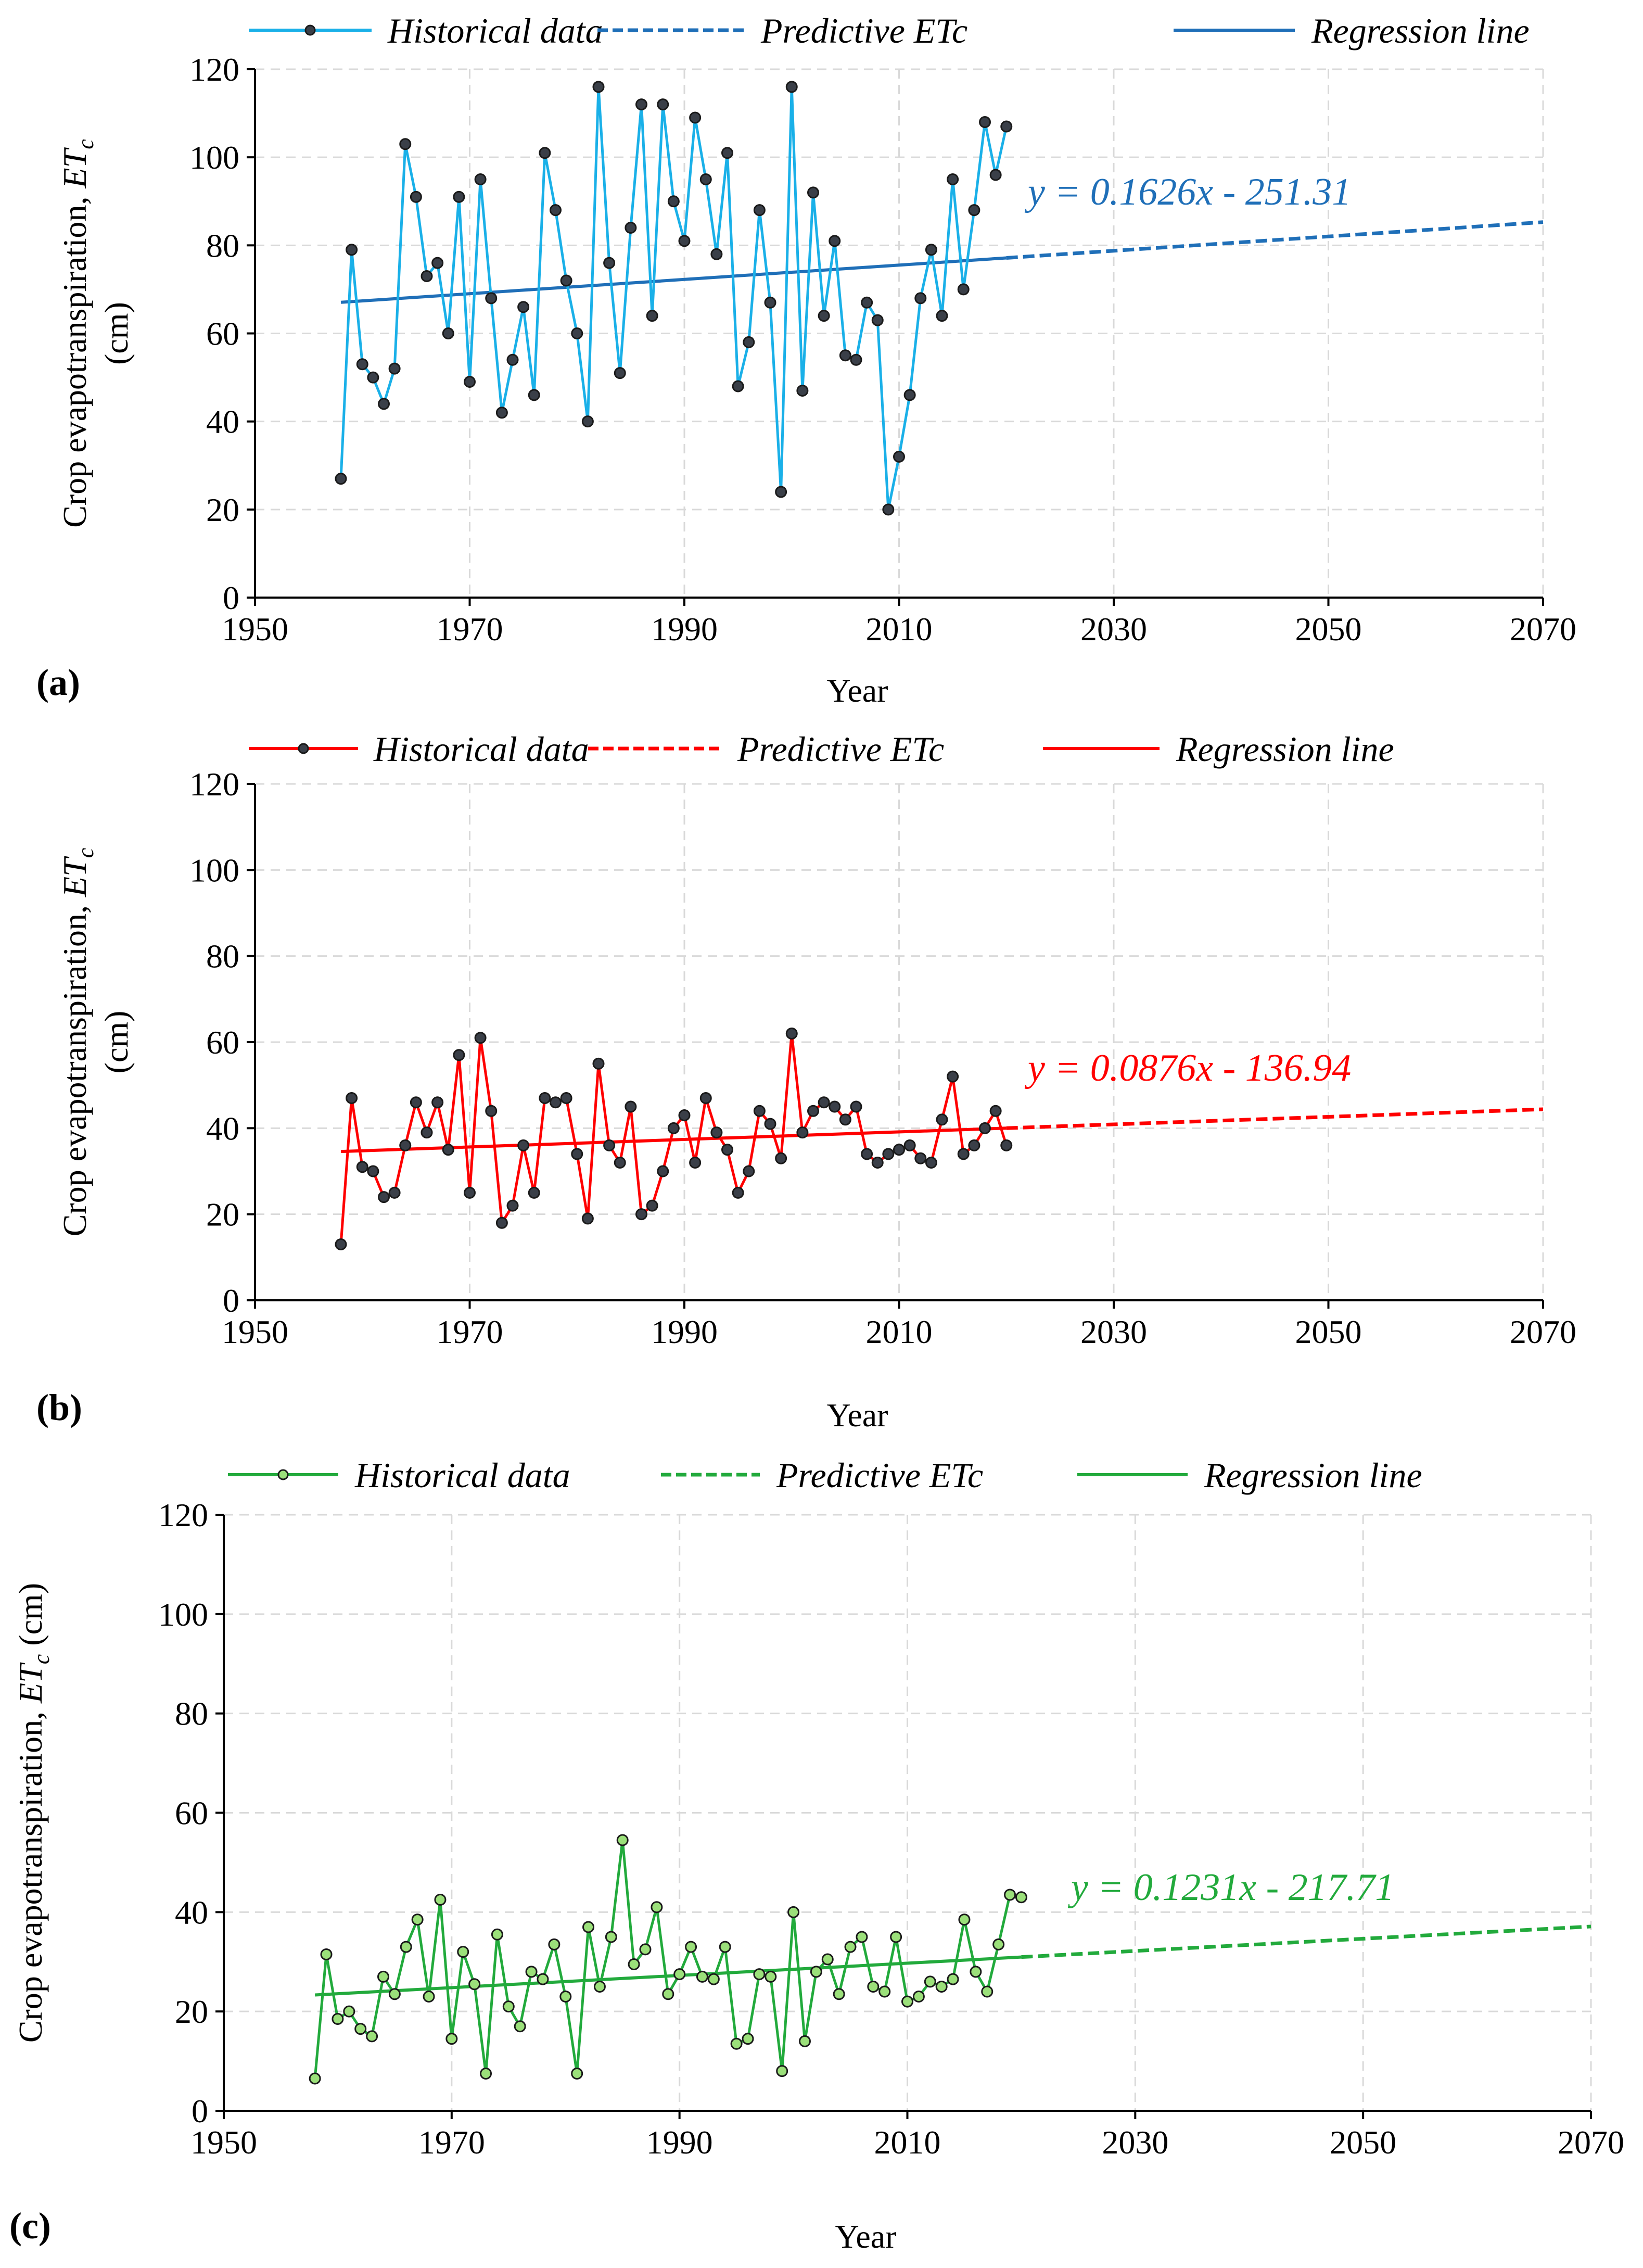  What do you see at coordinates (192, 2012) in the screenshot?
I see `y-tick-label: 20` at bounding box center [192, 2012].